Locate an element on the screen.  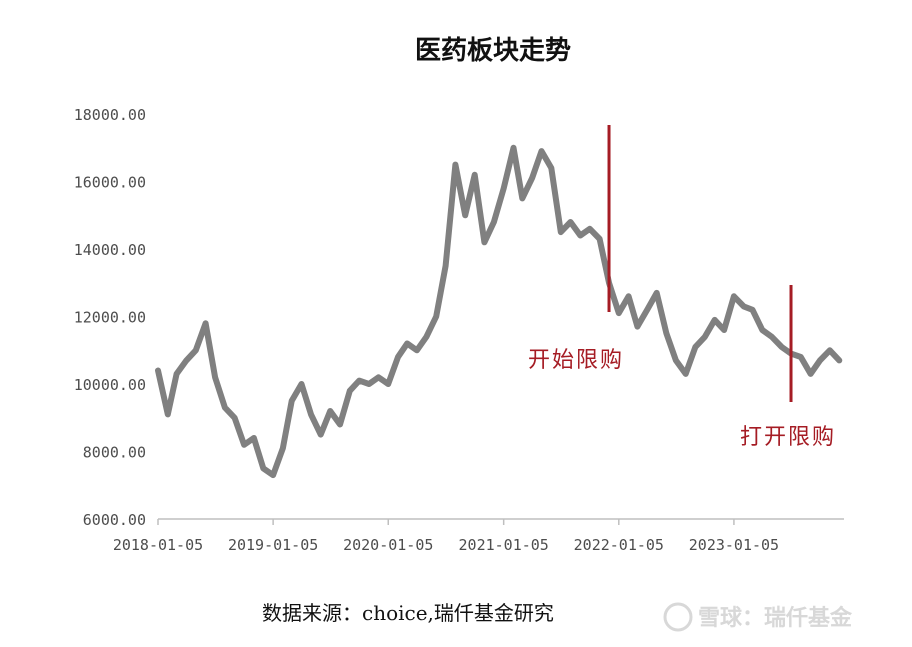
watermark: 雪球：瑞仟基金 is located at coordinates (758, 617).